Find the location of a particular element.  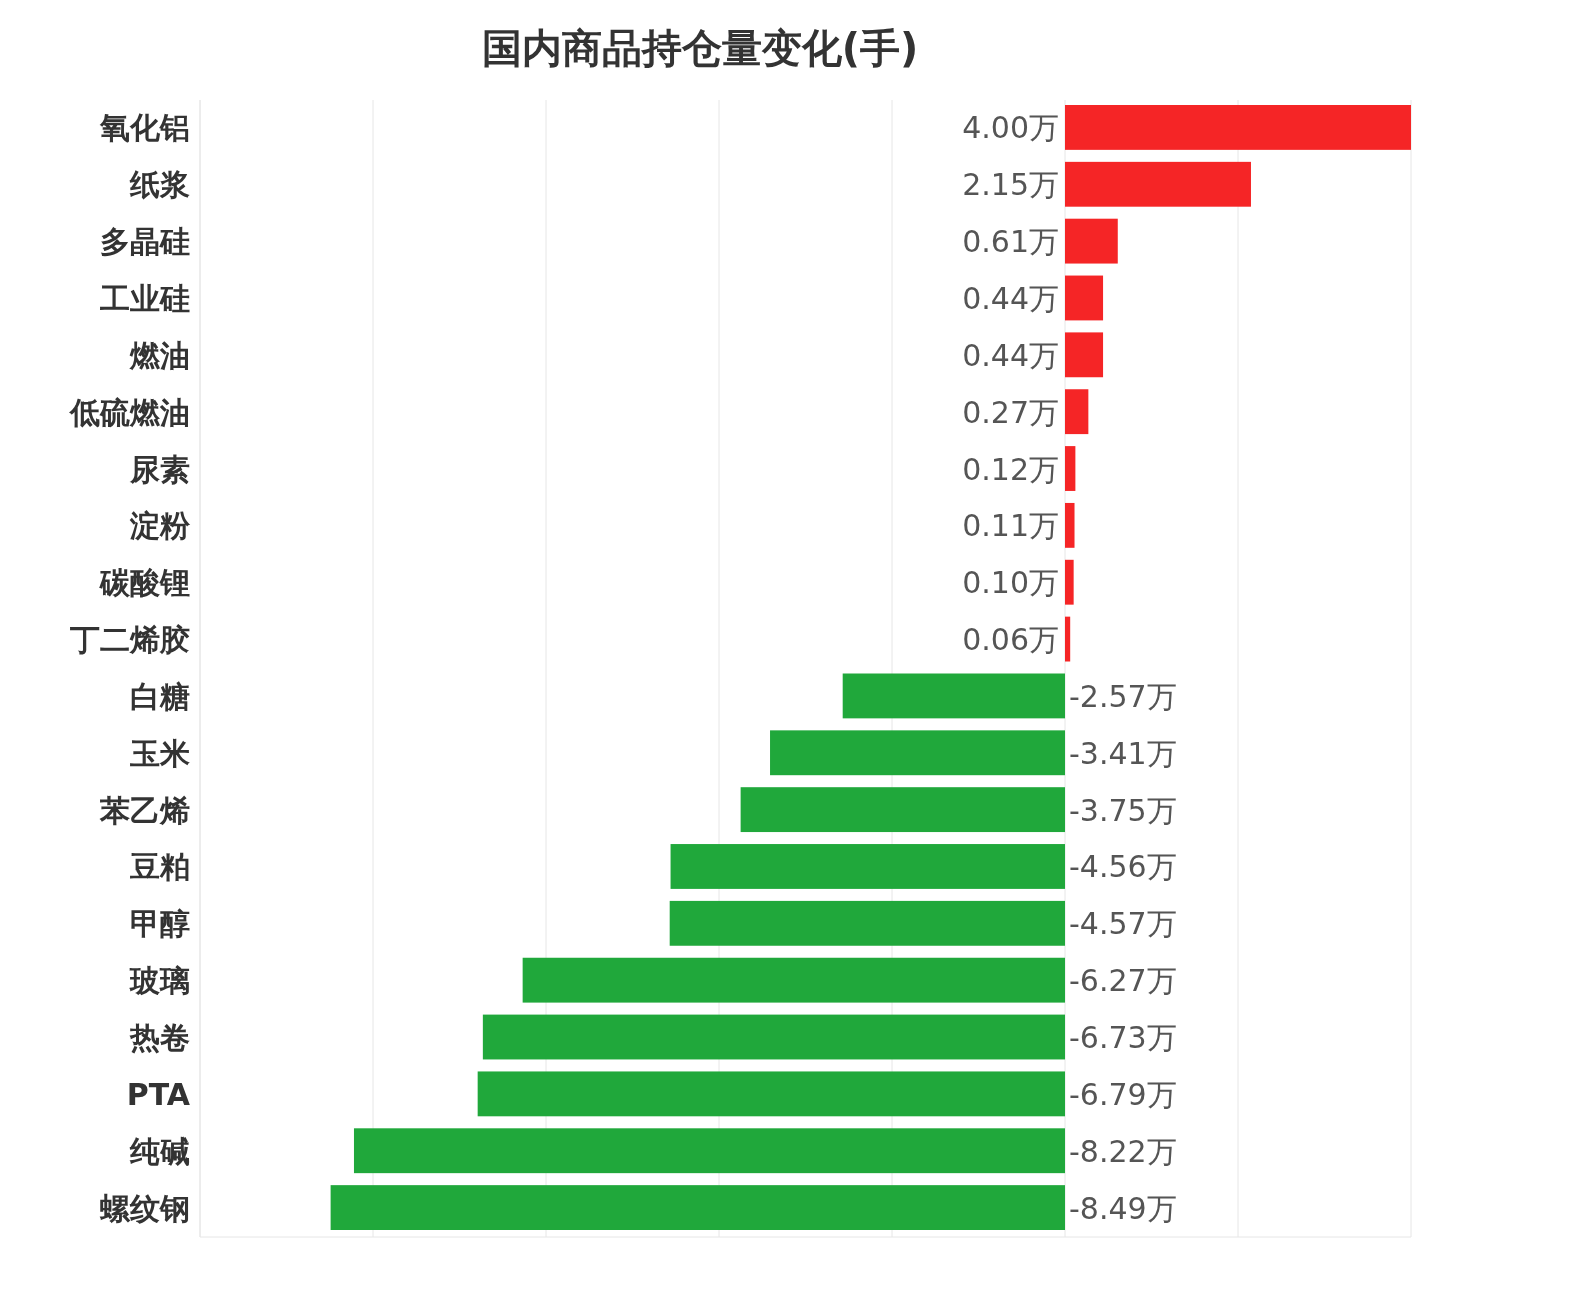

data-label: 0.10万 is located at coordinates (1010, 583).